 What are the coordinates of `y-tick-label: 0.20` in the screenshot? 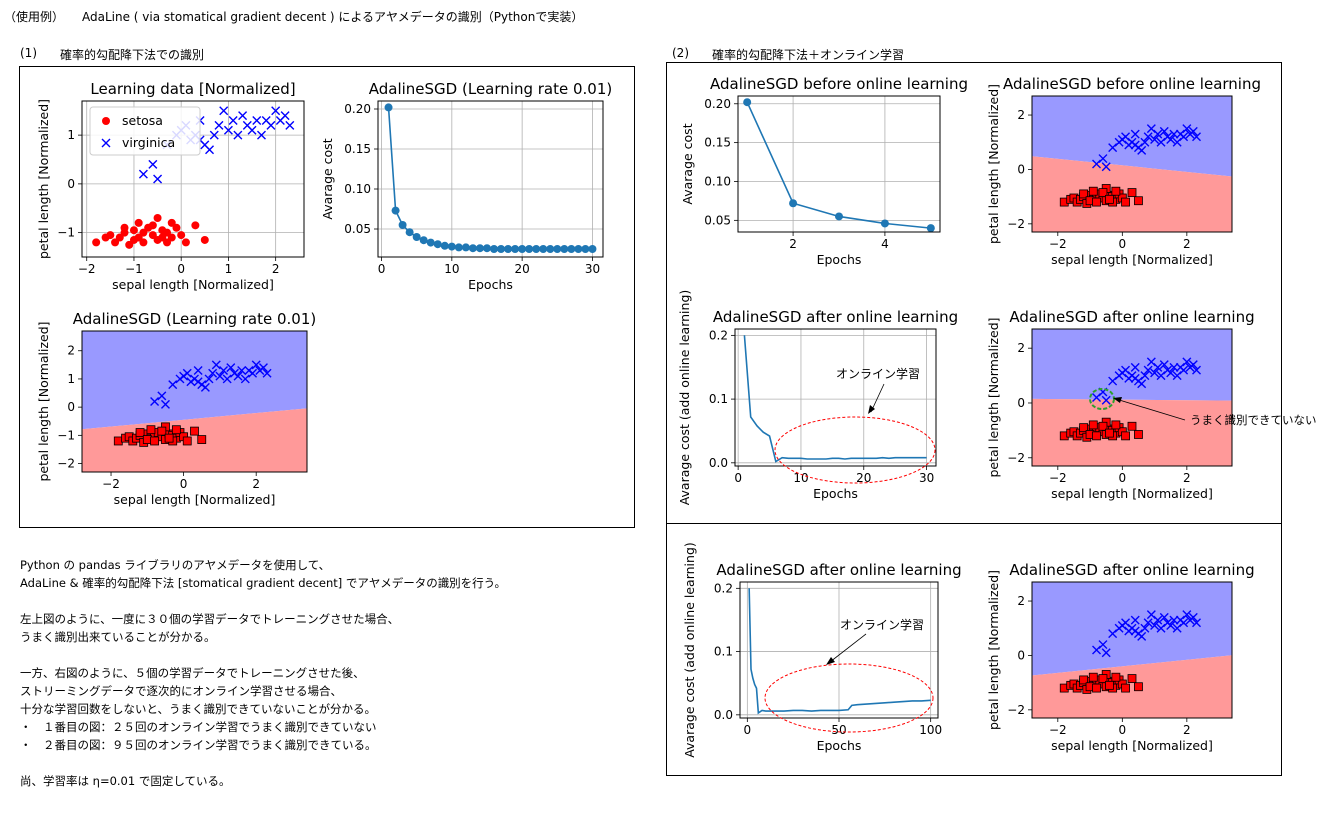 It's located at (717, 104).